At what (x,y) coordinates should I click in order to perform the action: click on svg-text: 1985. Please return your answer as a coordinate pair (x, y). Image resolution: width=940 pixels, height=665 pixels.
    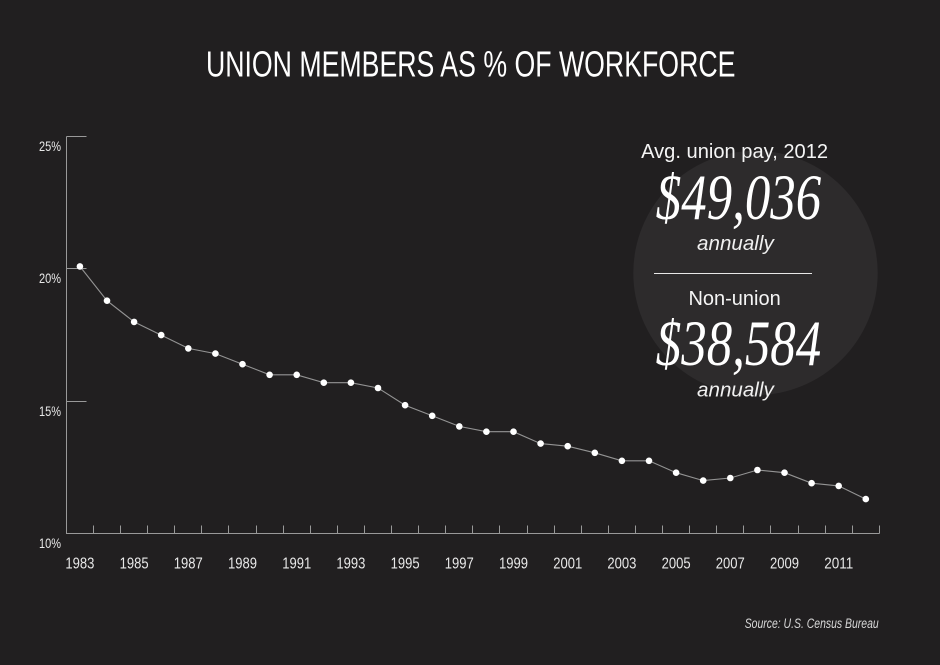
    Looking at the image, I should click on (134, 564).